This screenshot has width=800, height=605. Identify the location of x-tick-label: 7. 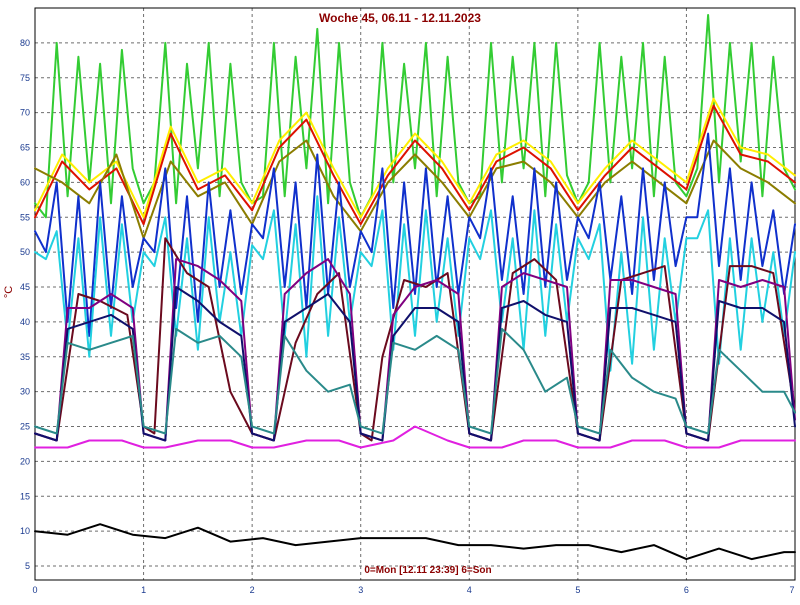
(791, 590).